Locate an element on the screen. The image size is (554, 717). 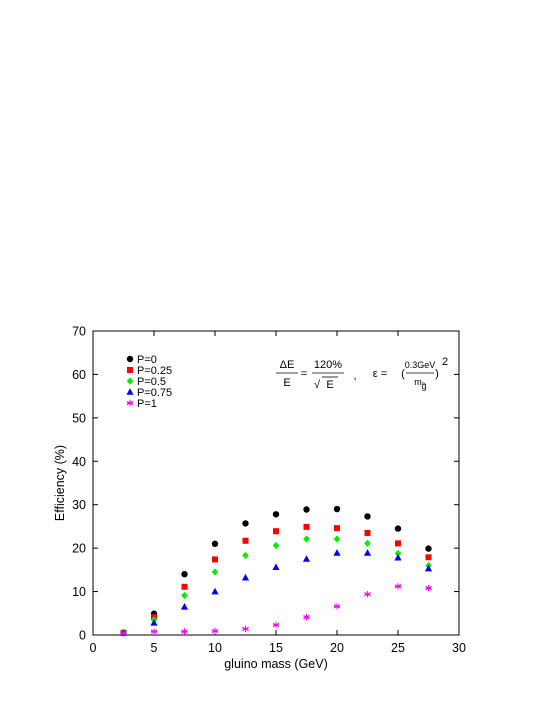
formula-lhs-numerator: ΔE is located at coordinates (287, 365).